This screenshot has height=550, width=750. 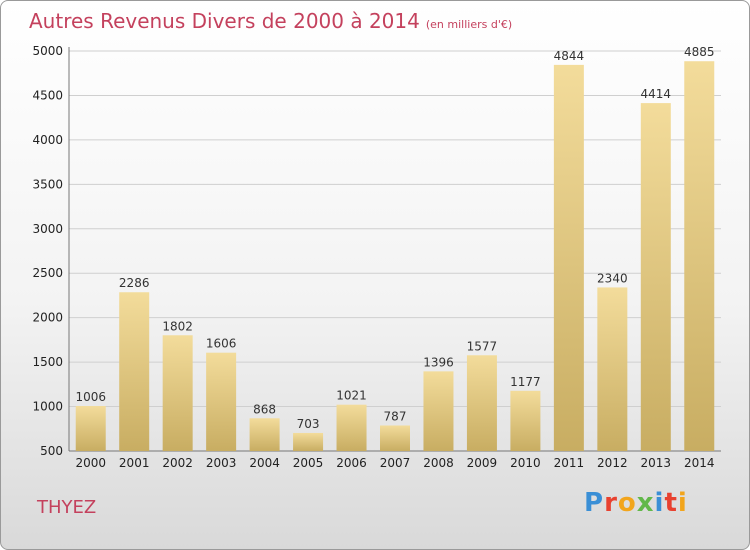 I want to click on y-tick-label: 4500, so click(x=47, y=95).